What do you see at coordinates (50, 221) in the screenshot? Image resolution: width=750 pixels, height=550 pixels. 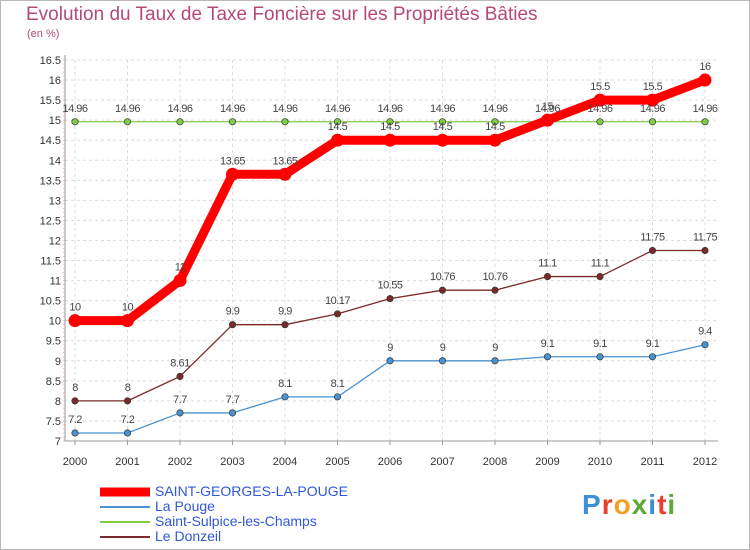 I see `y-tick-label: 12.5` at bounding box center [50, 221].